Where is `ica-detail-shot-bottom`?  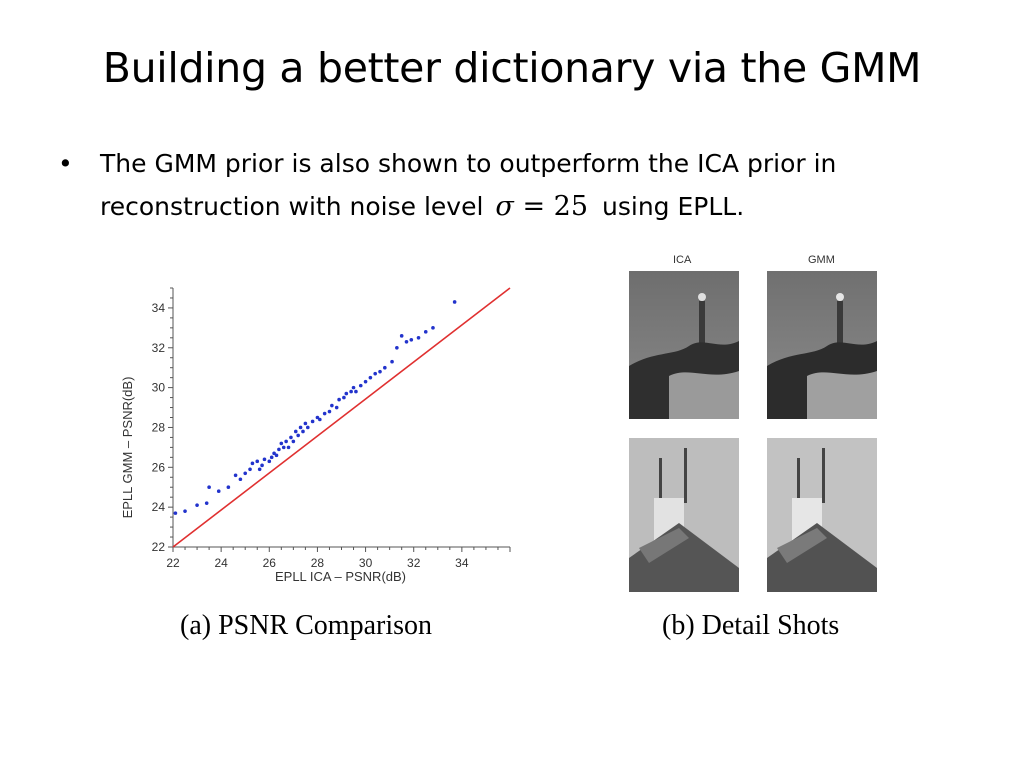
ica-detail-shot-bottom is located at coordinates (684, 515).